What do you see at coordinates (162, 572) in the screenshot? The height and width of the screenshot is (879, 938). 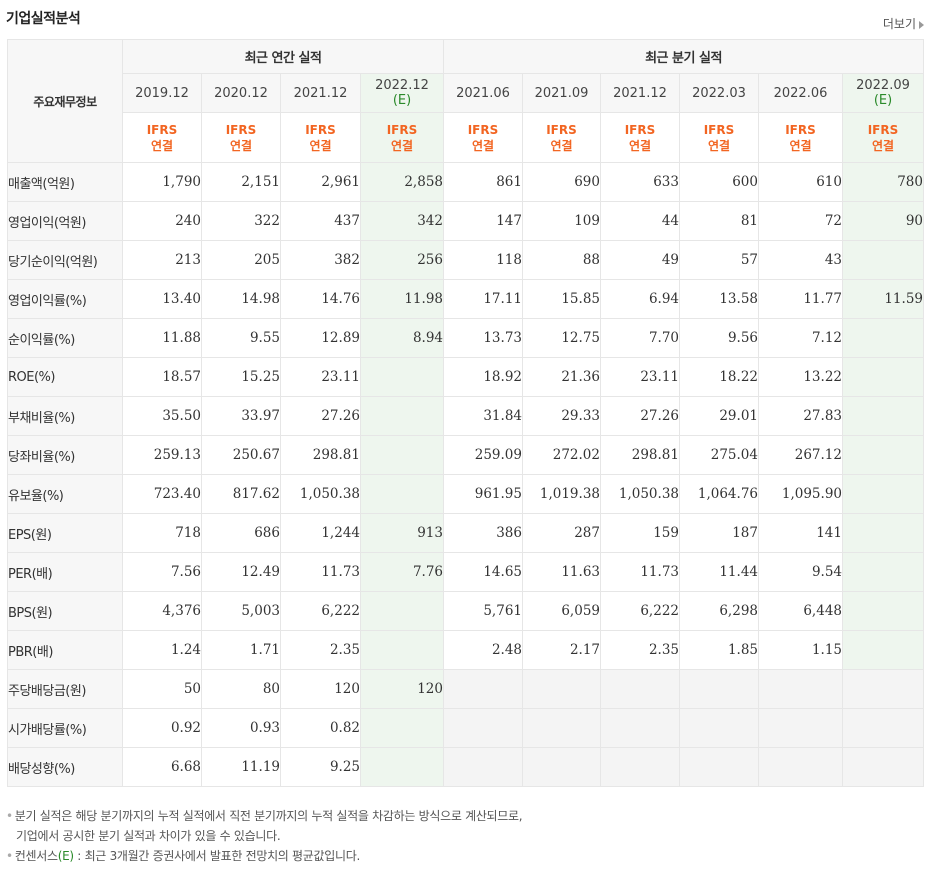 I see `table-cell: 7.56` at bounding box center [162, 572].